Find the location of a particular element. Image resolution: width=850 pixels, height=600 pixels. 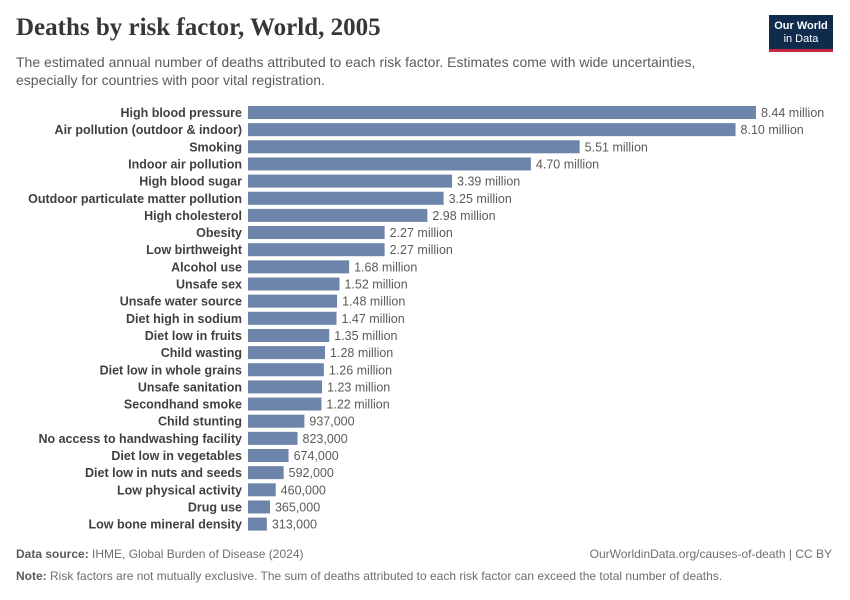

chart-title: Deaths by risk factor, World, 2005 is located at coordinates (198, 27).